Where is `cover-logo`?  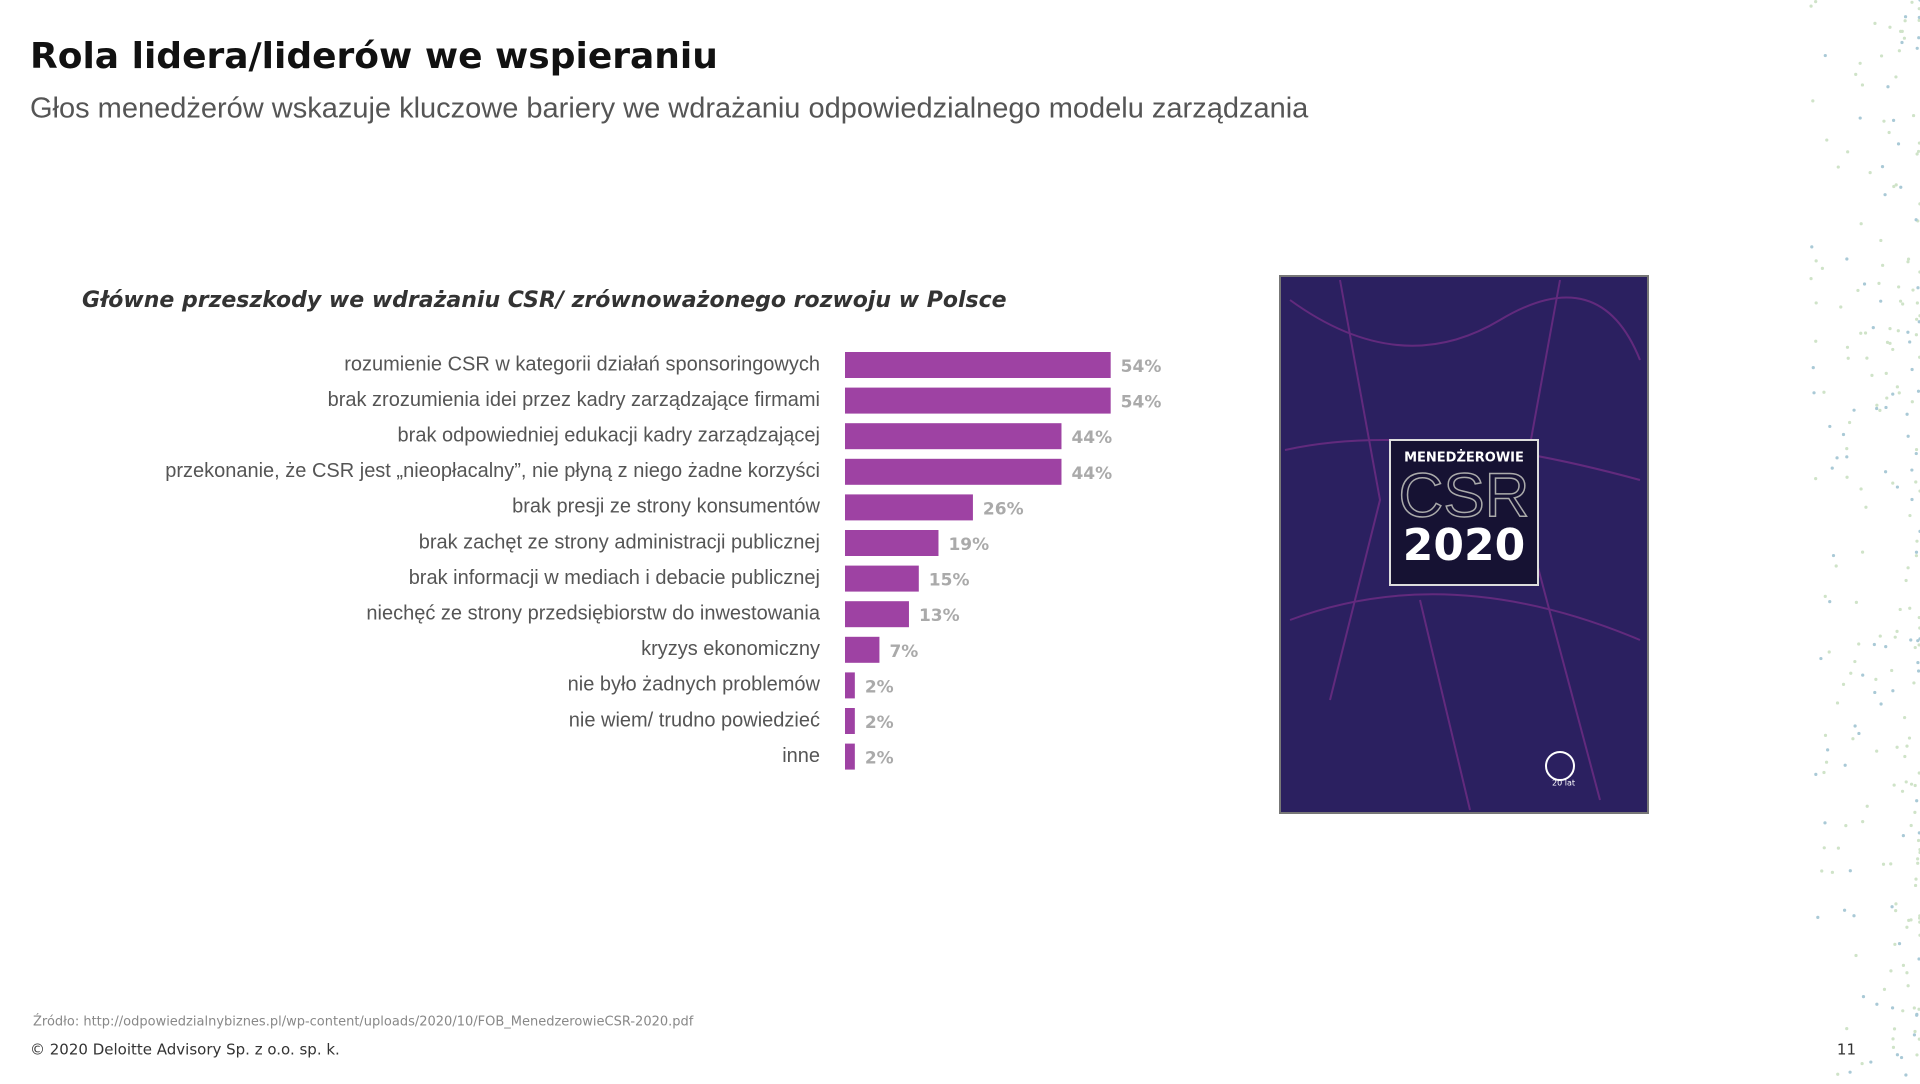
cover-logo is located at coordinates (1560, 766).